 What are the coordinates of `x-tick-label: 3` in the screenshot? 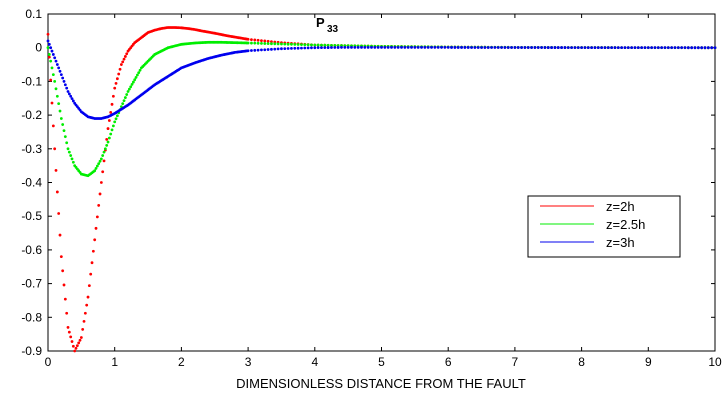 It's located at (248, 362).